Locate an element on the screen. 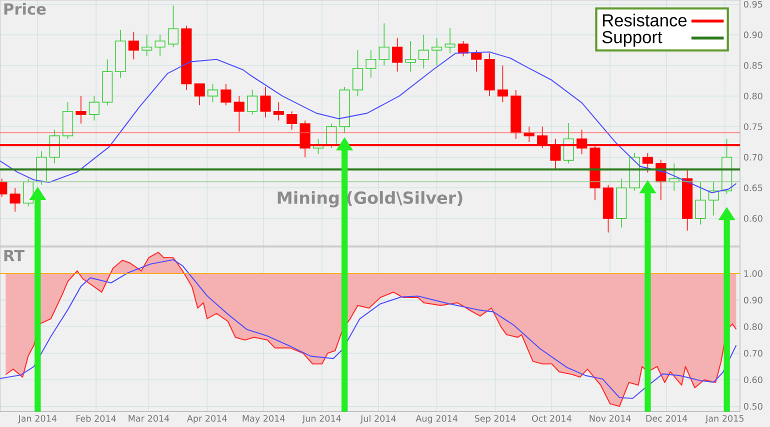 The width and height of the screenshot is (770, 427). x-tick-label: Apr 2014 is located at coordinates (206, 419).